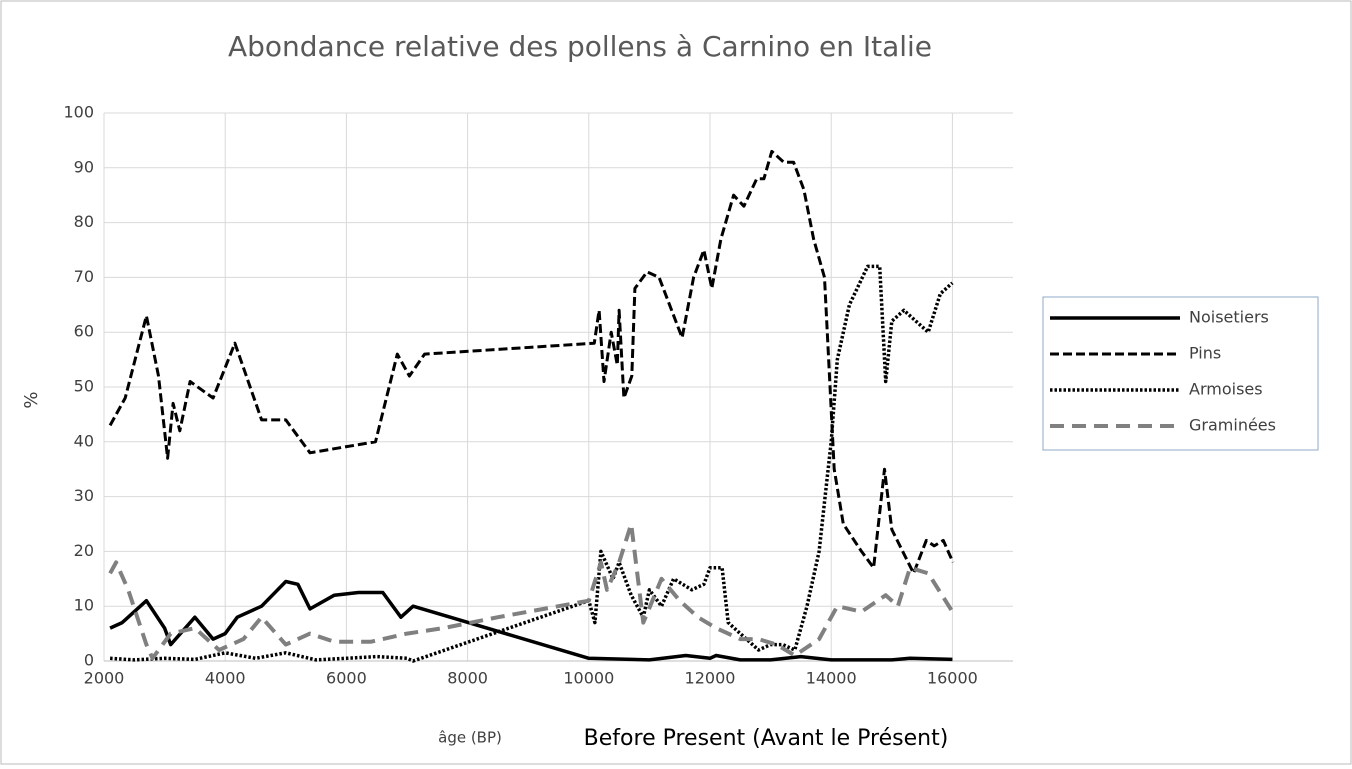  Describe the element at coordinates (84, 166) in the screenshot. I see `y-tick-label: 90` at that location.